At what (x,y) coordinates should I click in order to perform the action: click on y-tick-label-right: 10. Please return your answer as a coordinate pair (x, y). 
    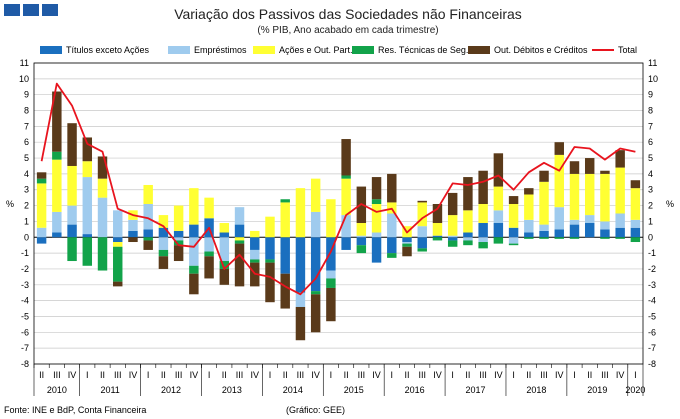
    Looking at the image, I should click on (653, 79).